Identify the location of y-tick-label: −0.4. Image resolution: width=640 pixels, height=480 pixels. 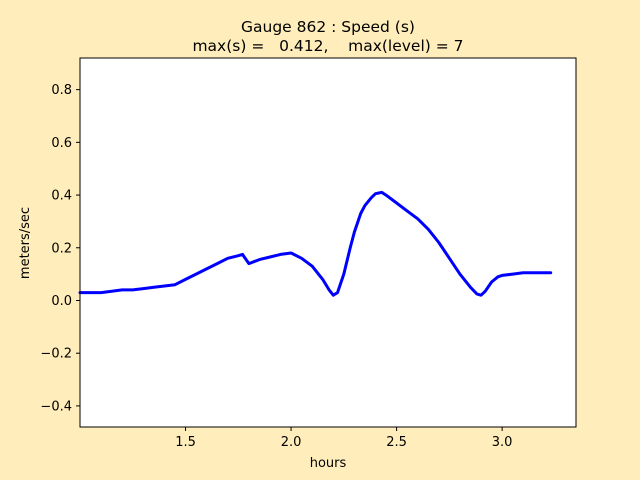
(56, 406).